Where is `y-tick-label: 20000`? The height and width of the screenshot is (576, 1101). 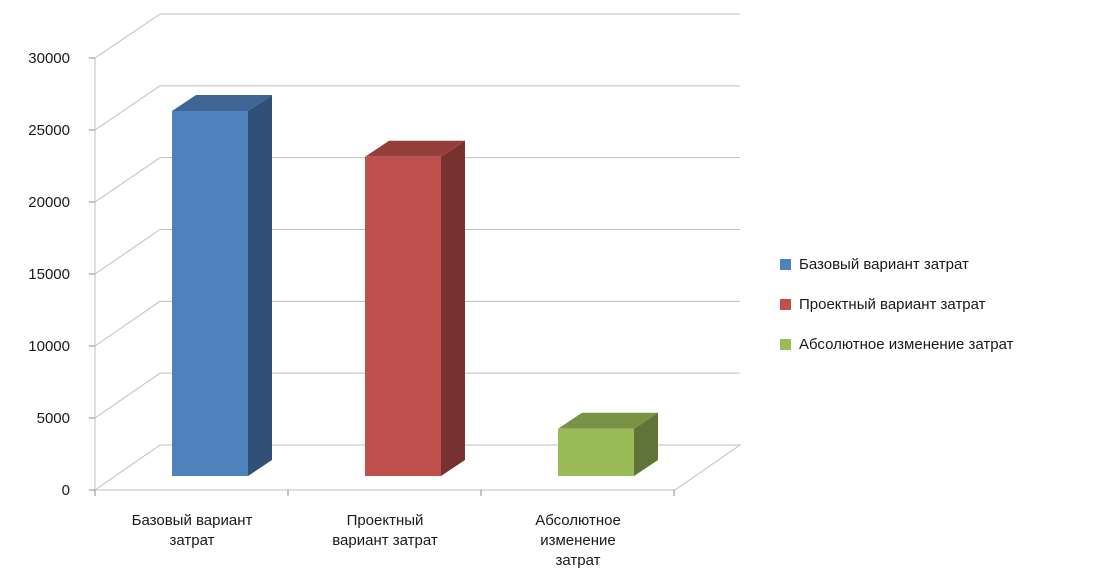 y-tick-label: 20000 is located at coordinates (49, 202).